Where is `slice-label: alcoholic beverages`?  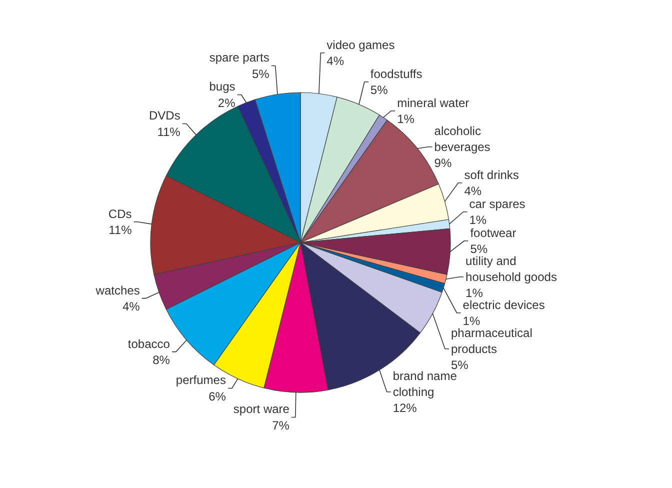
slice-label: alcoholic beverages is located at coordinates (462, 139).